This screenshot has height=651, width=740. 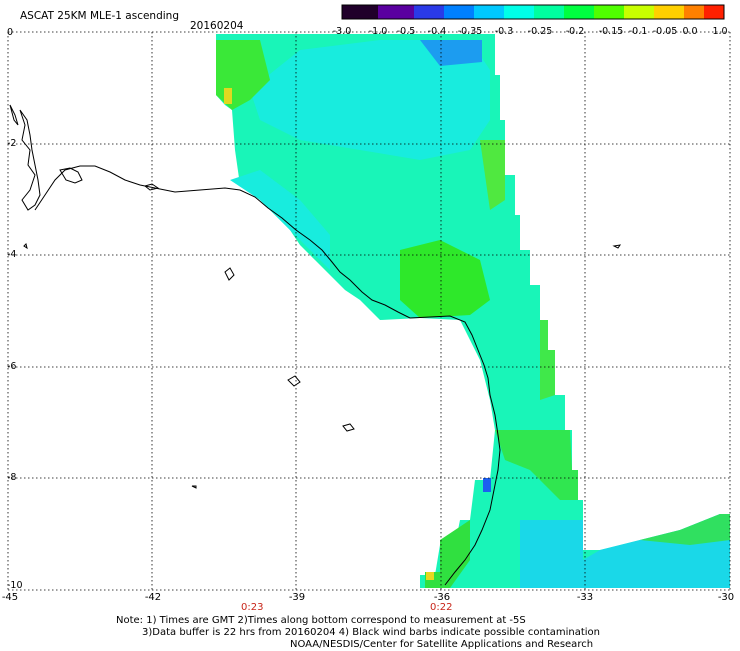 I want to click on colorbar-label: -0.2, so click(x=575, y=31).